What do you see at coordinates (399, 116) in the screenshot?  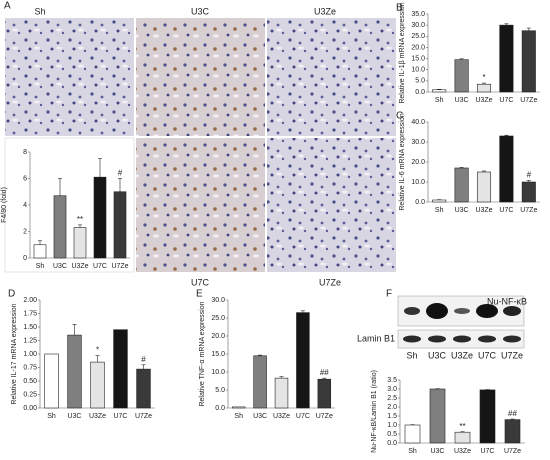 I see `panel-letter: C` at bounding box center [399, 116].